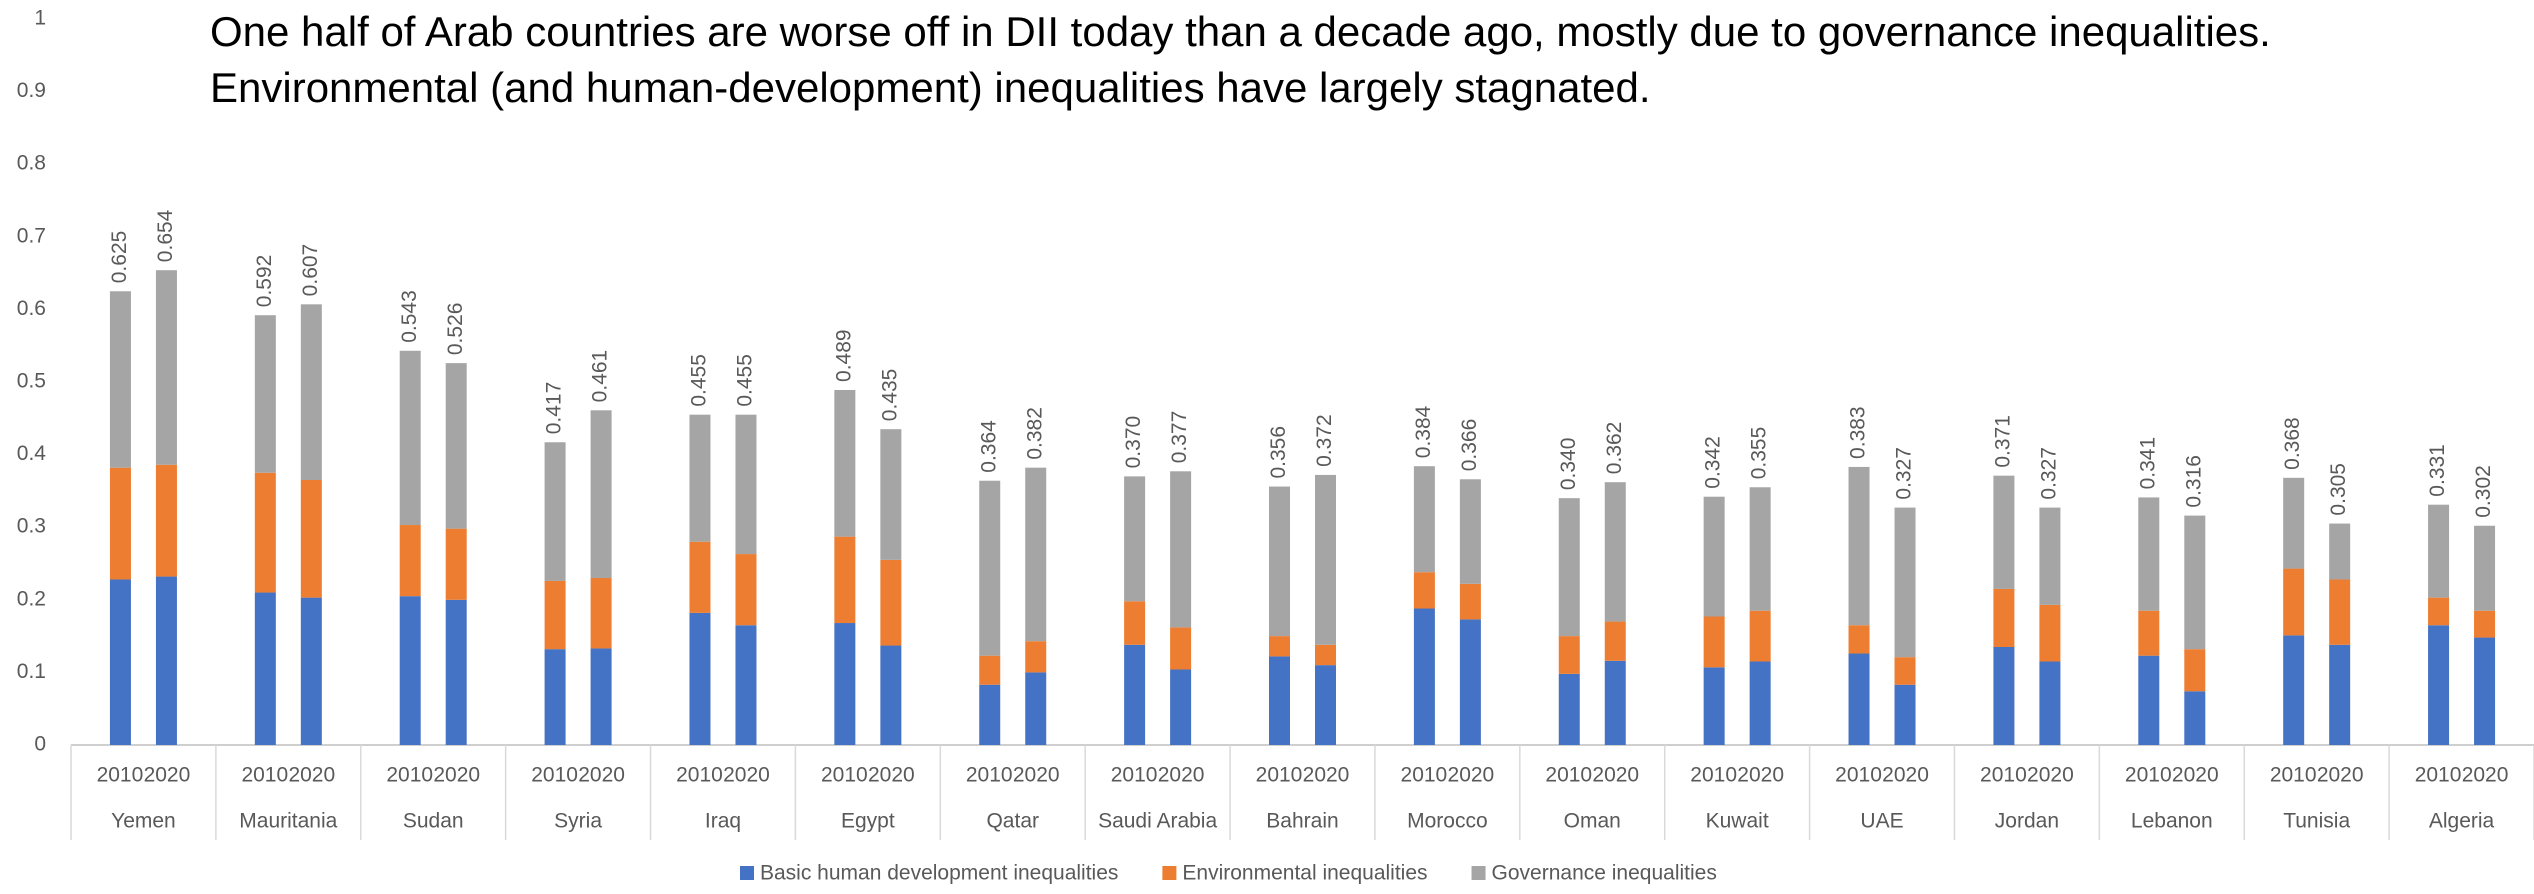 This screenshot has height=894, width=2534. What do you see at coordinates (2002, 441) in the screenshot?
I see `total-label: 0.371` at bounding box center [2002, 441].